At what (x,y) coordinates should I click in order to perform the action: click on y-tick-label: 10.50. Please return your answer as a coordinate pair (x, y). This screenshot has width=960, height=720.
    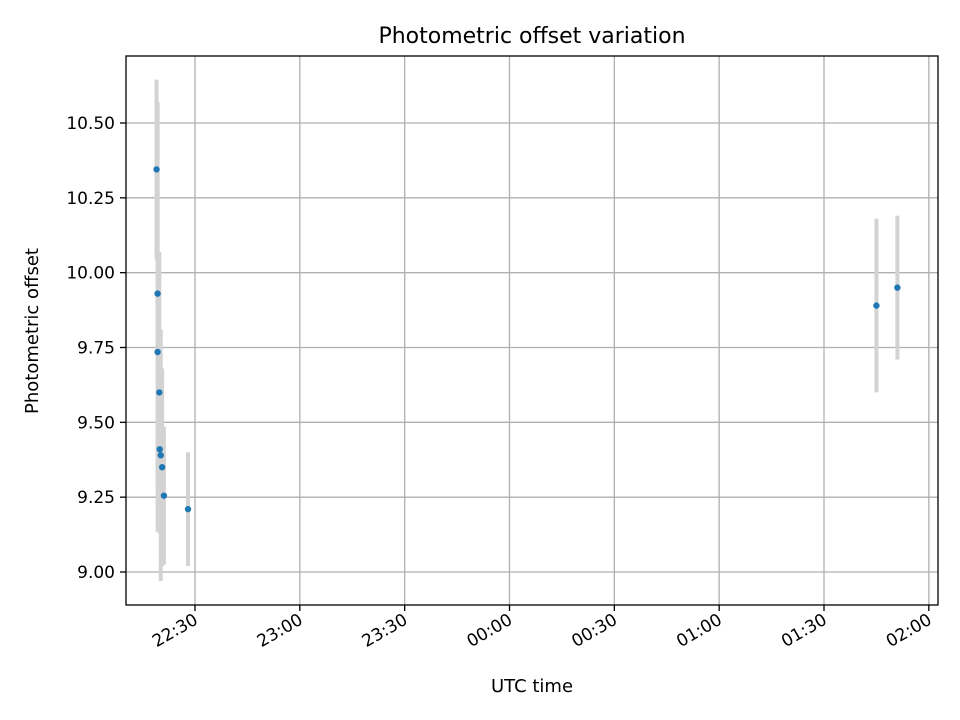
    Looking at the image, I should click on (90, 124).